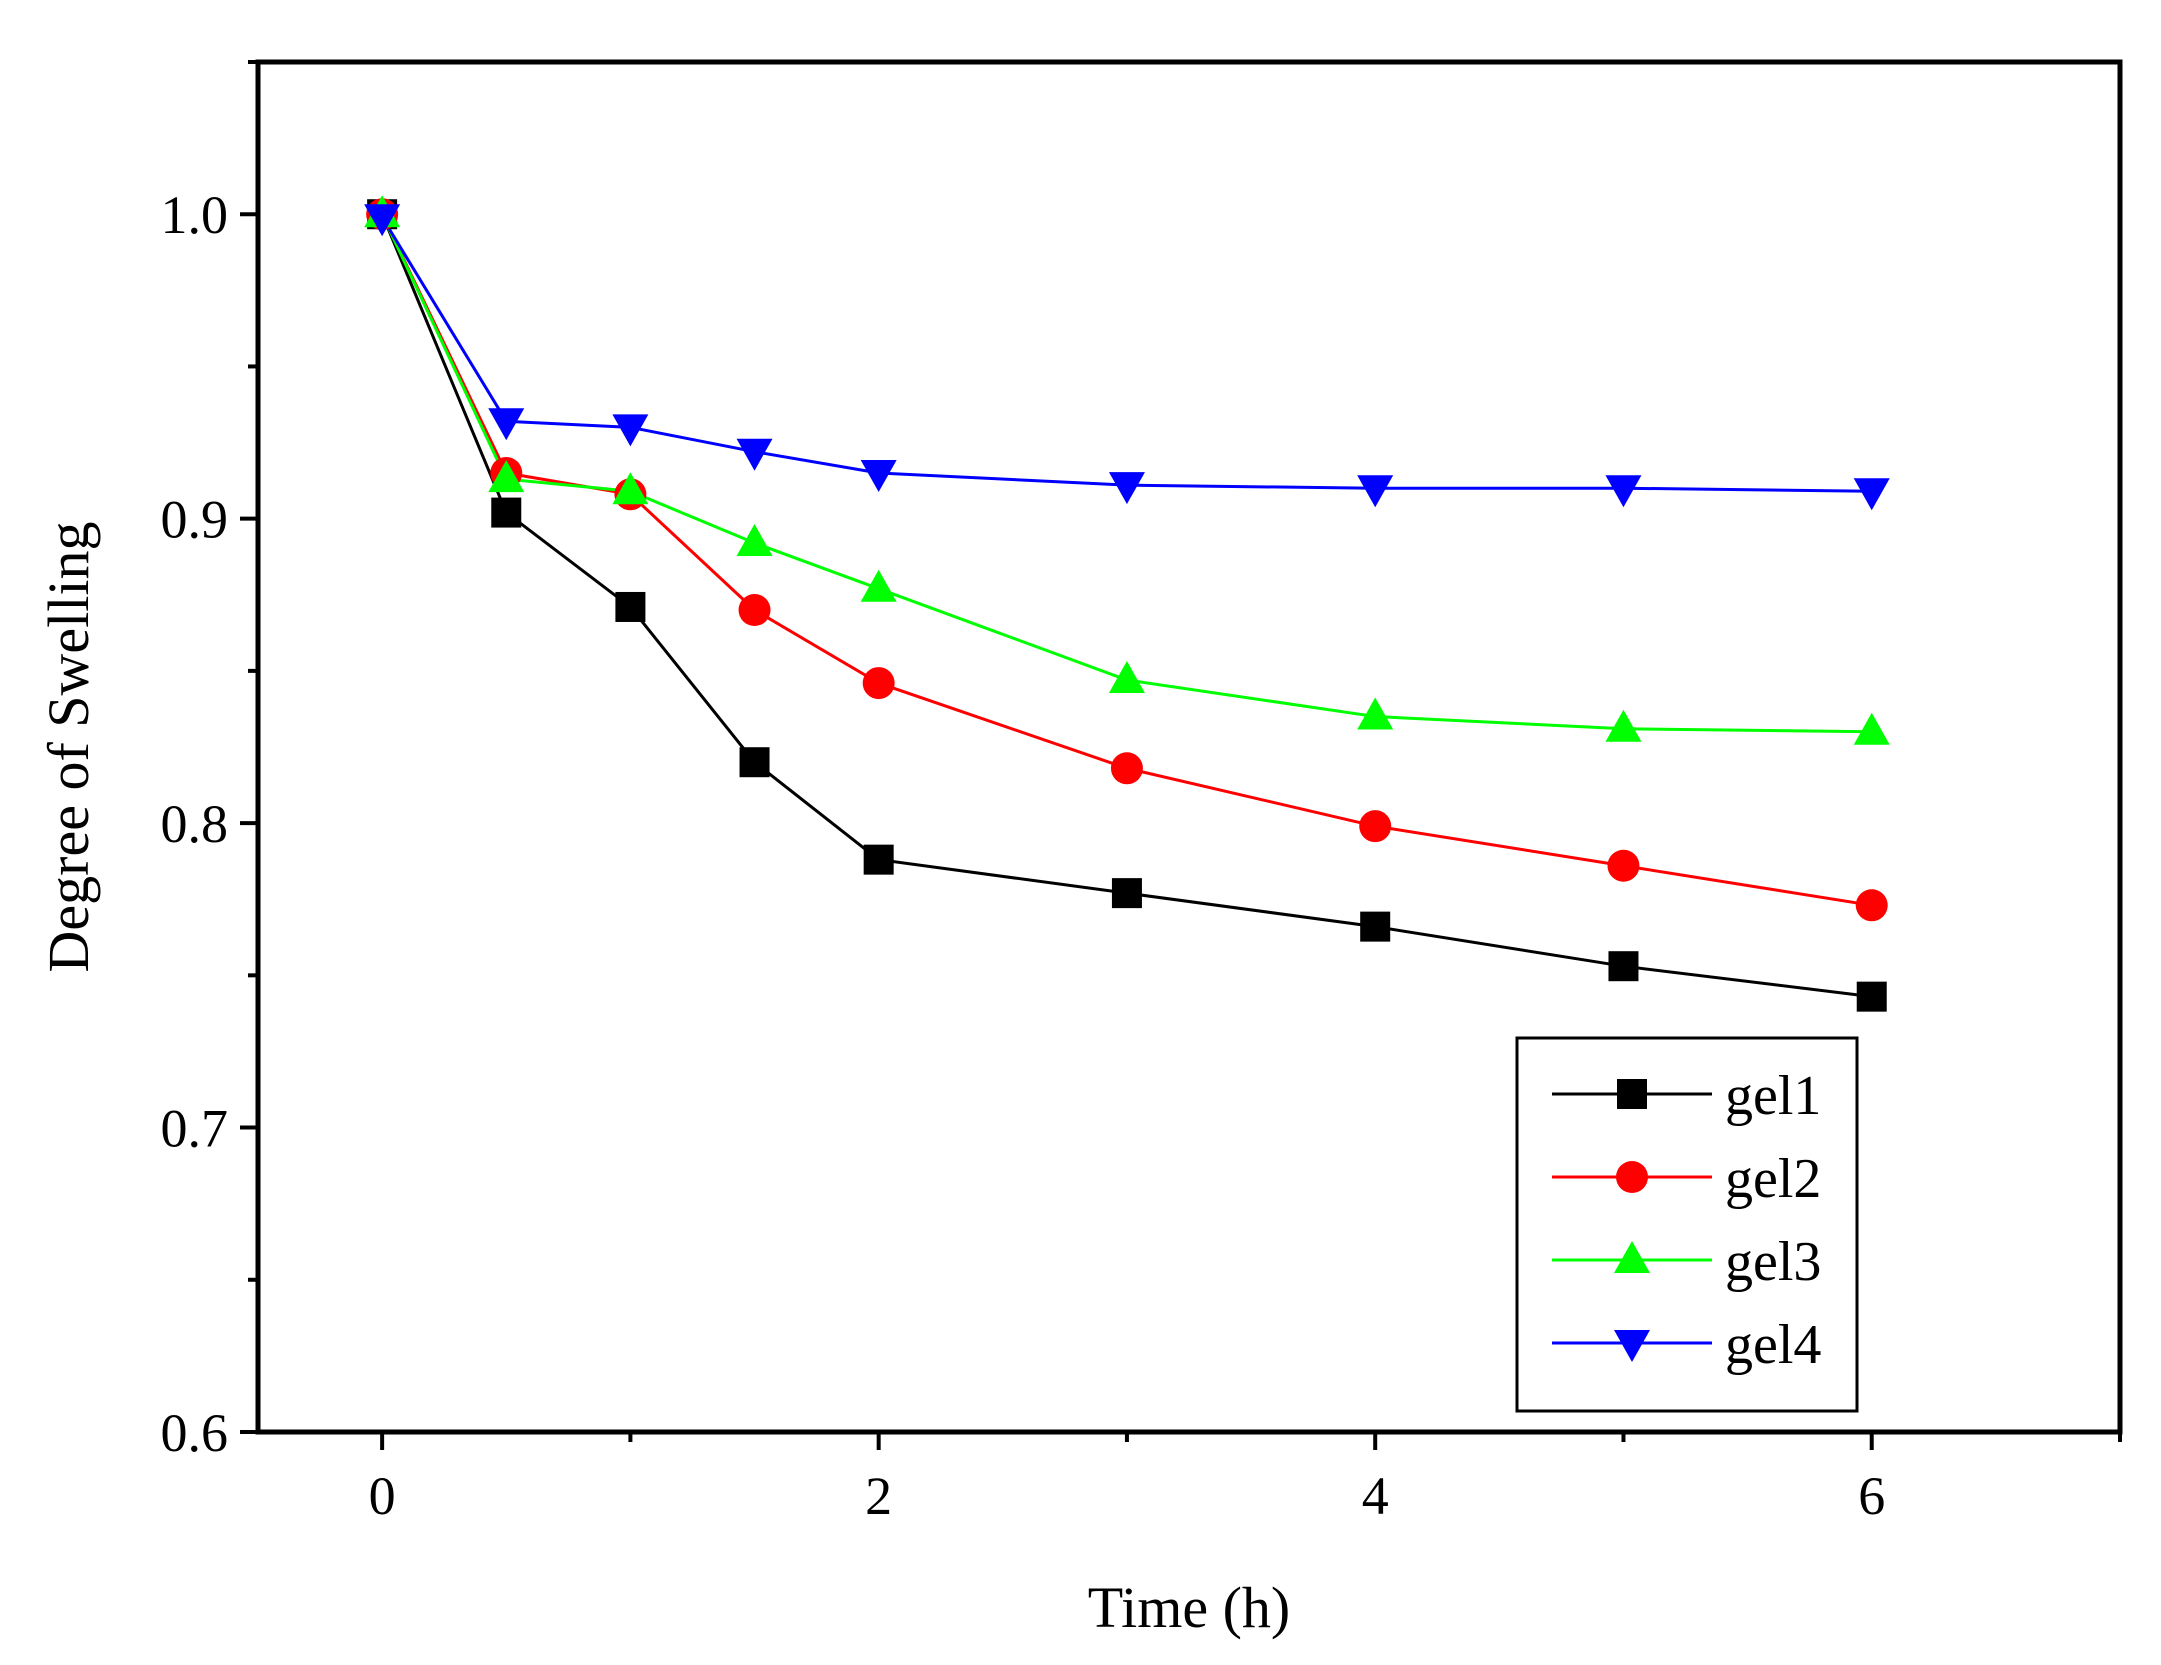 Image resolution: width=2161 pixels, height=1665 pixels. What do you see at coordinates (195, 824) in the screenshot?
I see `y-tick-label: 0.8` at bounding box center [195, 824].